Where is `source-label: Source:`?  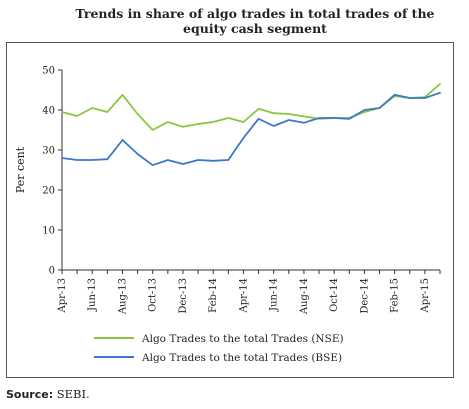
source-label: Source: is located at coordinates (30, 394).